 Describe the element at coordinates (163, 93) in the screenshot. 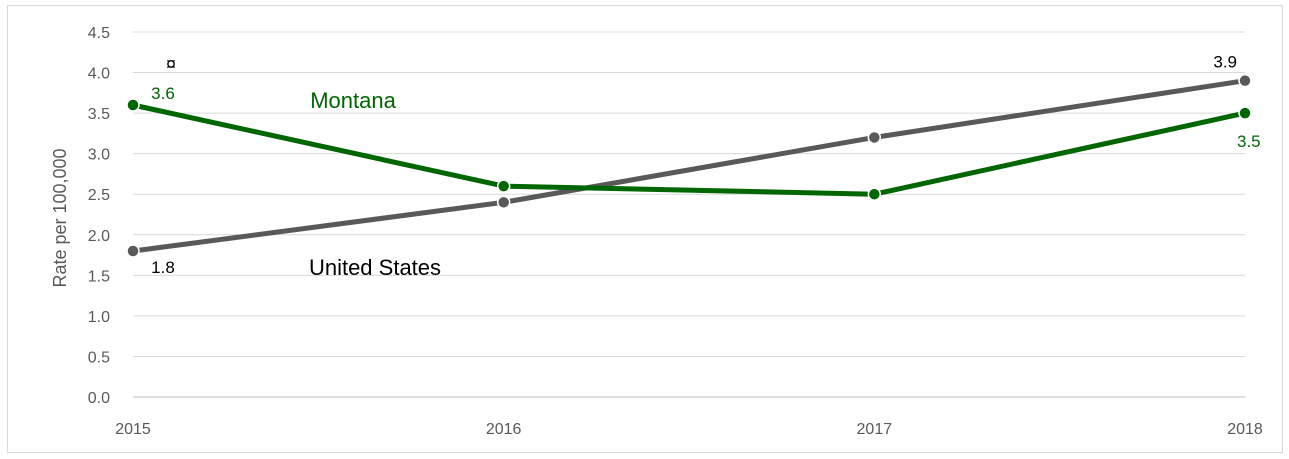

I see `data-label: 3.6` at that location.